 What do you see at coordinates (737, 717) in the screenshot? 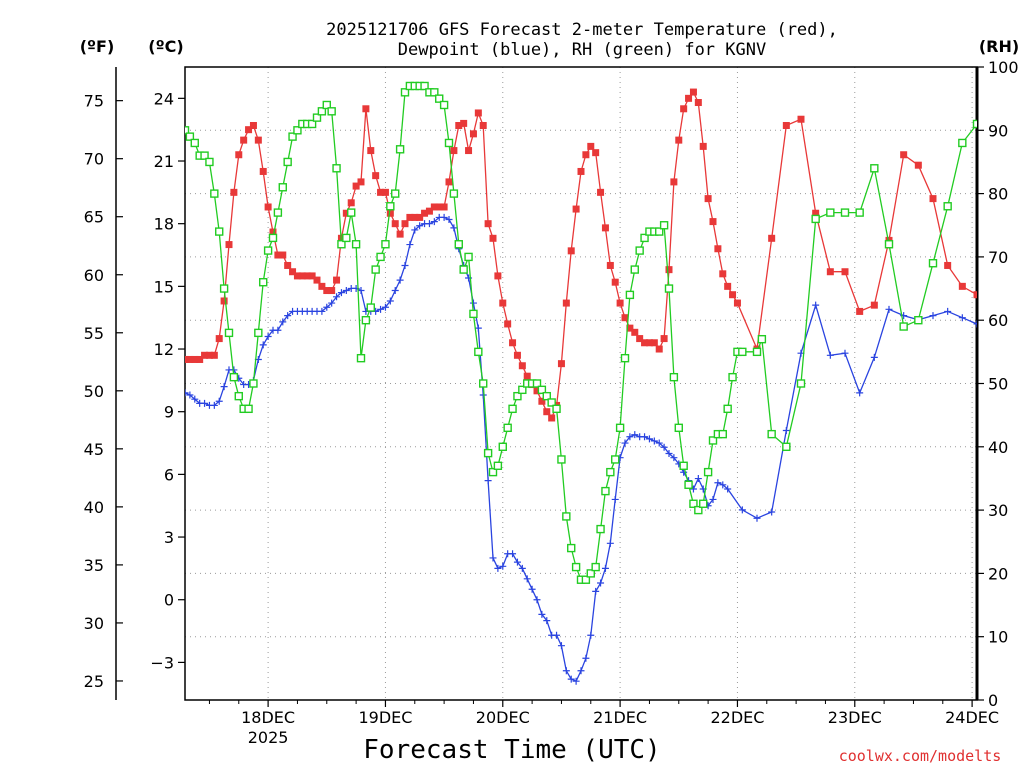
I see `x-tick-label: 22DEC` at bounding box center [737, 717].